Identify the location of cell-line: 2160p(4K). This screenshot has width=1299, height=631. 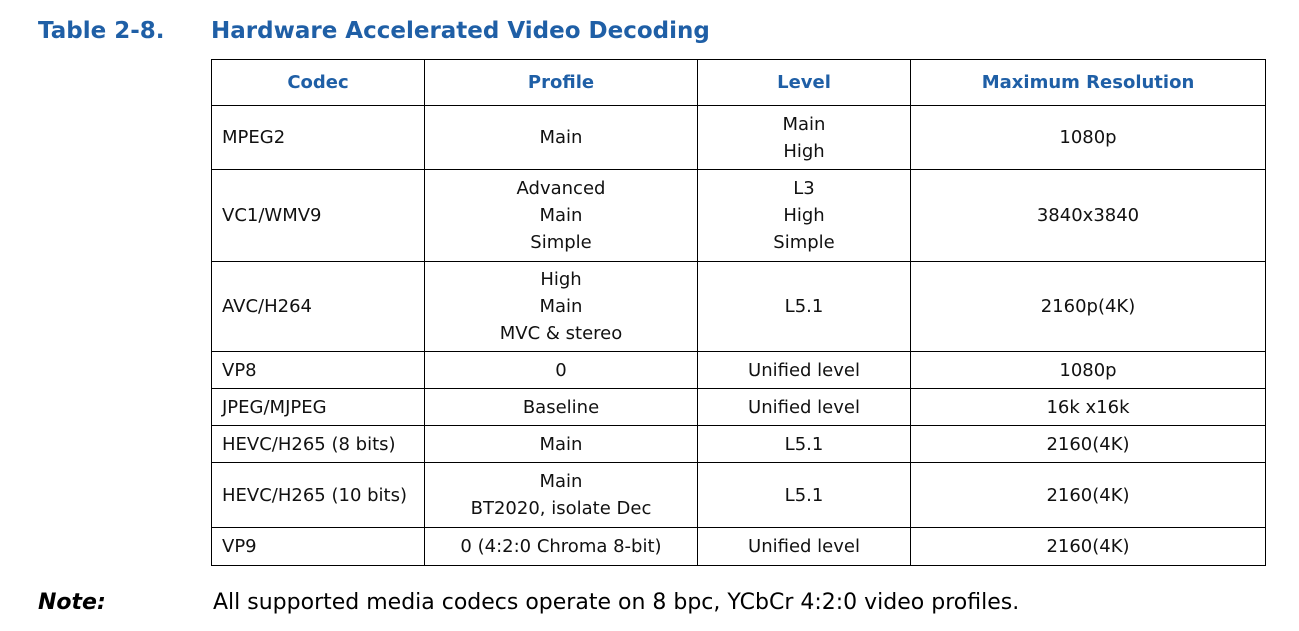
(1088, 306).